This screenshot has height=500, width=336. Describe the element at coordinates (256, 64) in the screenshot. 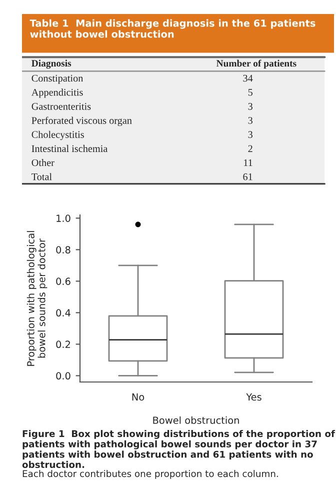

I see `text: Number of patients` at that location.